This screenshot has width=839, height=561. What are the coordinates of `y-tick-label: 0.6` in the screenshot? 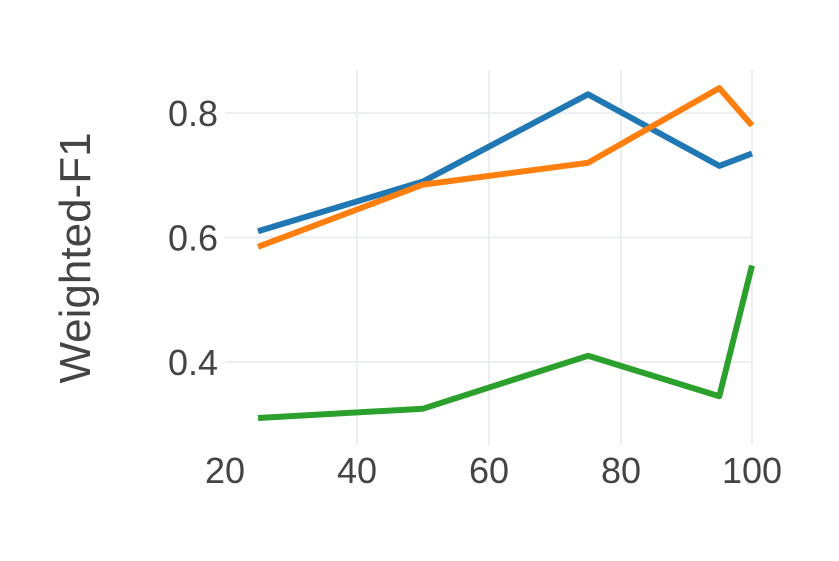 It's located at (193, 238).